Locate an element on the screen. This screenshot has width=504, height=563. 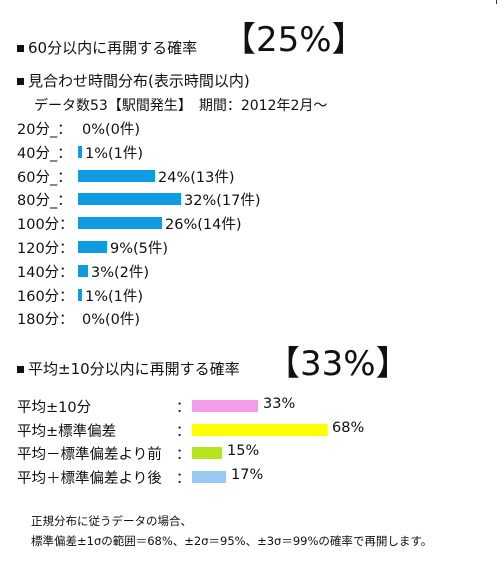
comparison-value: 68% is located at coordinates (348, 428).